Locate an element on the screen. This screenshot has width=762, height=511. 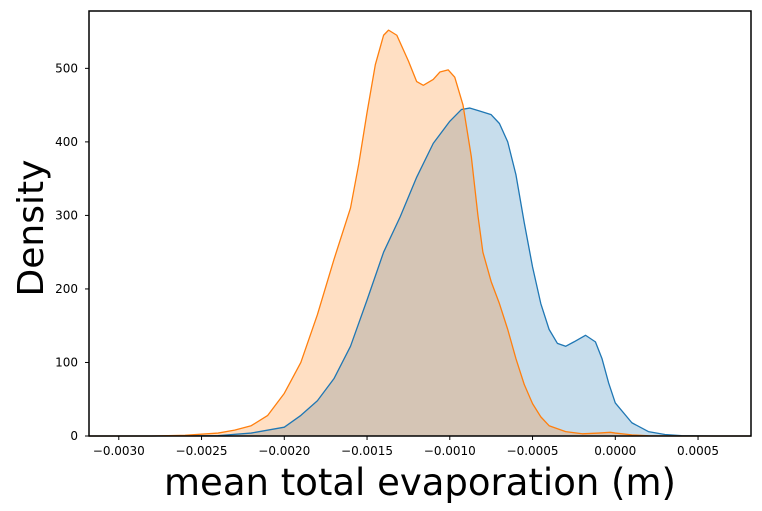
x-tick-label: −0.0030 is located at coordinates (119, 451).